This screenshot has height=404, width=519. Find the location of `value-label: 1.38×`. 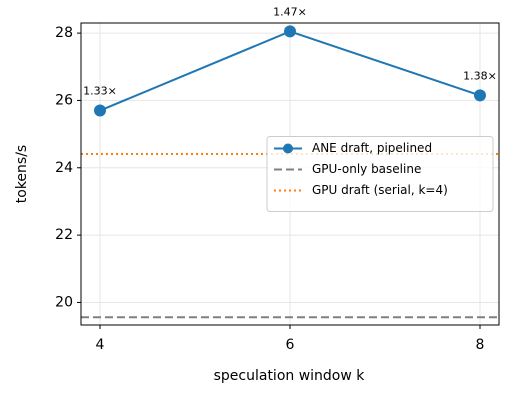

value-label: 1.38× is located at coordinates (480, 75).